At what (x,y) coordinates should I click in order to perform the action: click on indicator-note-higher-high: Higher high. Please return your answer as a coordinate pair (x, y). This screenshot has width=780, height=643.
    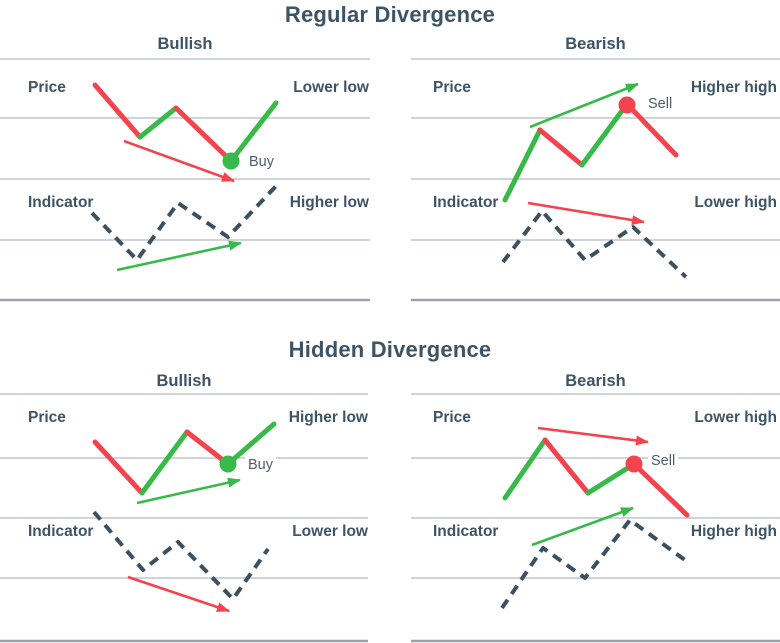
    Looking at the image, I should click on (733, 531).